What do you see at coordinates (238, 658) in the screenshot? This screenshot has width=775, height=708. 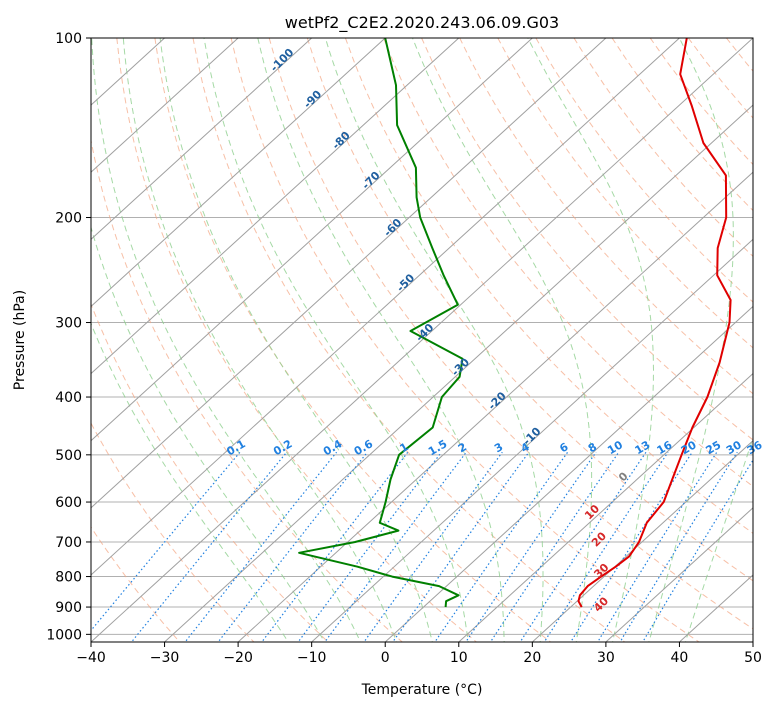 I see `x-tick-label: −20` at bounding box center [238, 658].